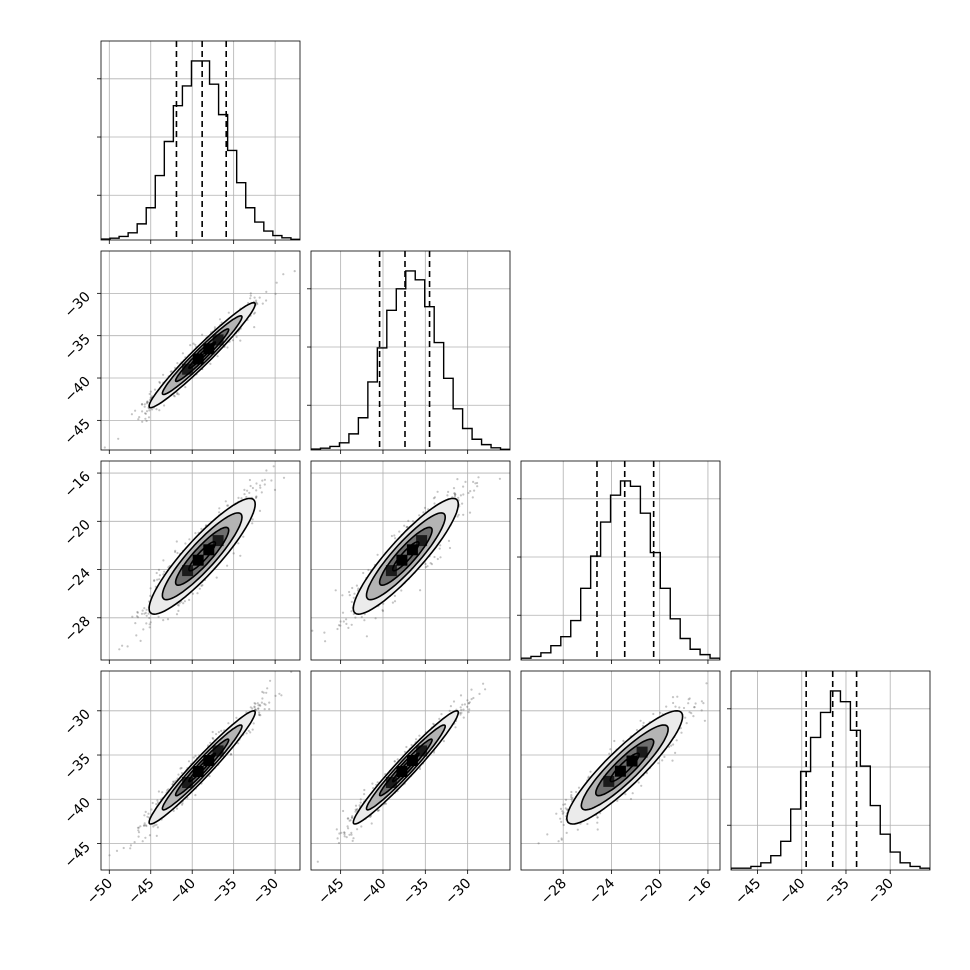  I want to click on x-tick-label: −20, so click(650, 892).